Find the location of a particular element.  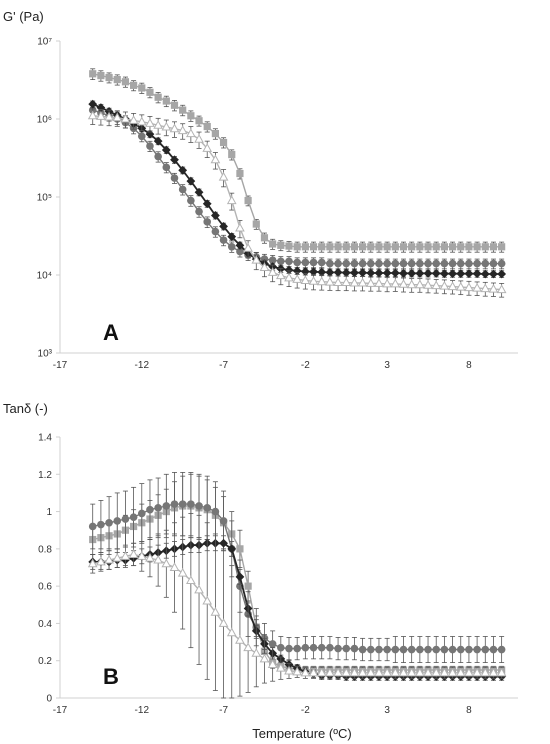

panel-a-x-tick-label: -7 is located at coordinates (223, 365).